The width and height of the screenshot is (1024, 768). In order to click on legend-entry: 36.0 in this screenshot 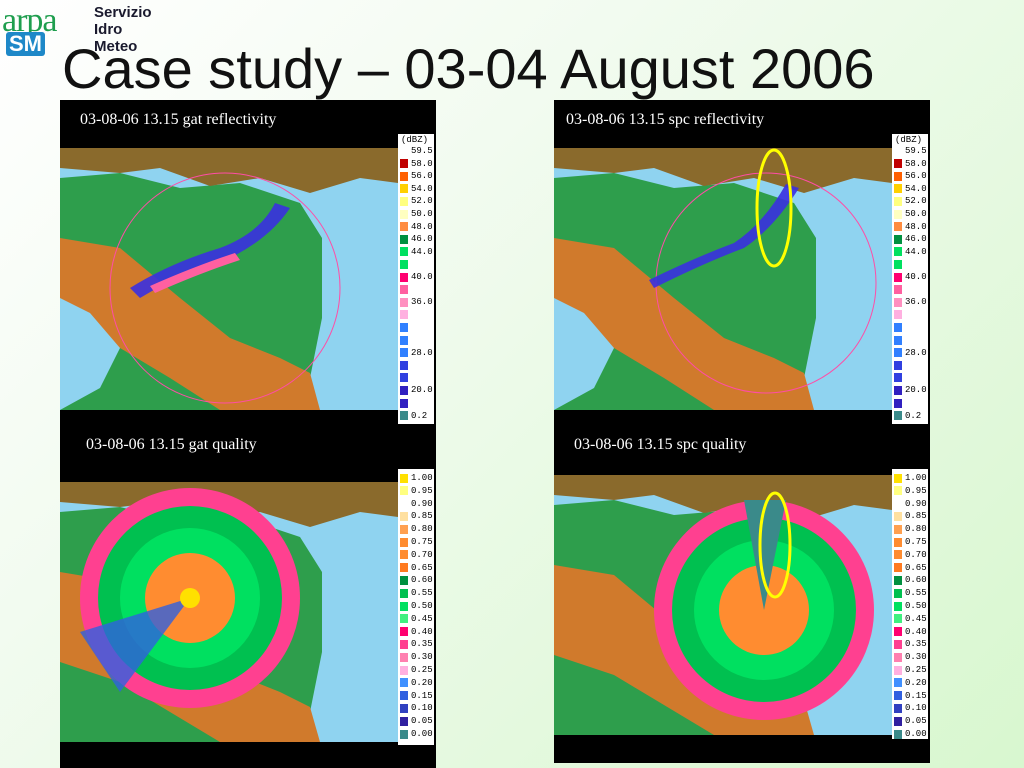, I will do `click(416, 302)`.